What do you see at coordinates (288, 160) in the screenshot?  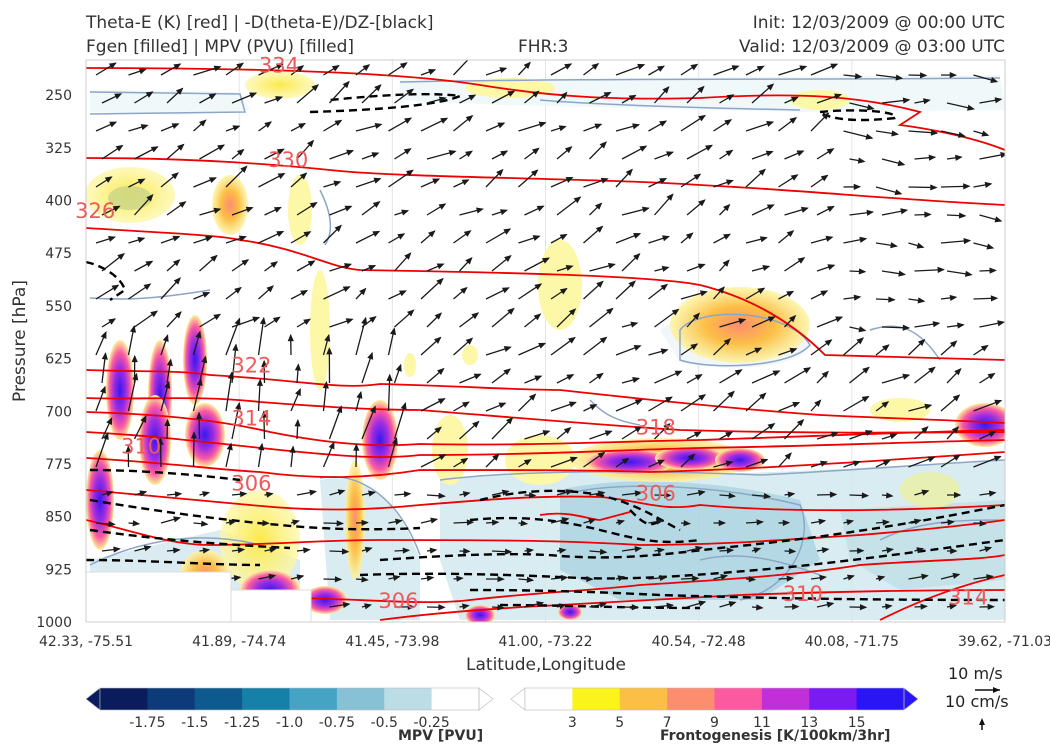 I see `theta-e-label: 330` at bounding box center [288, 160].